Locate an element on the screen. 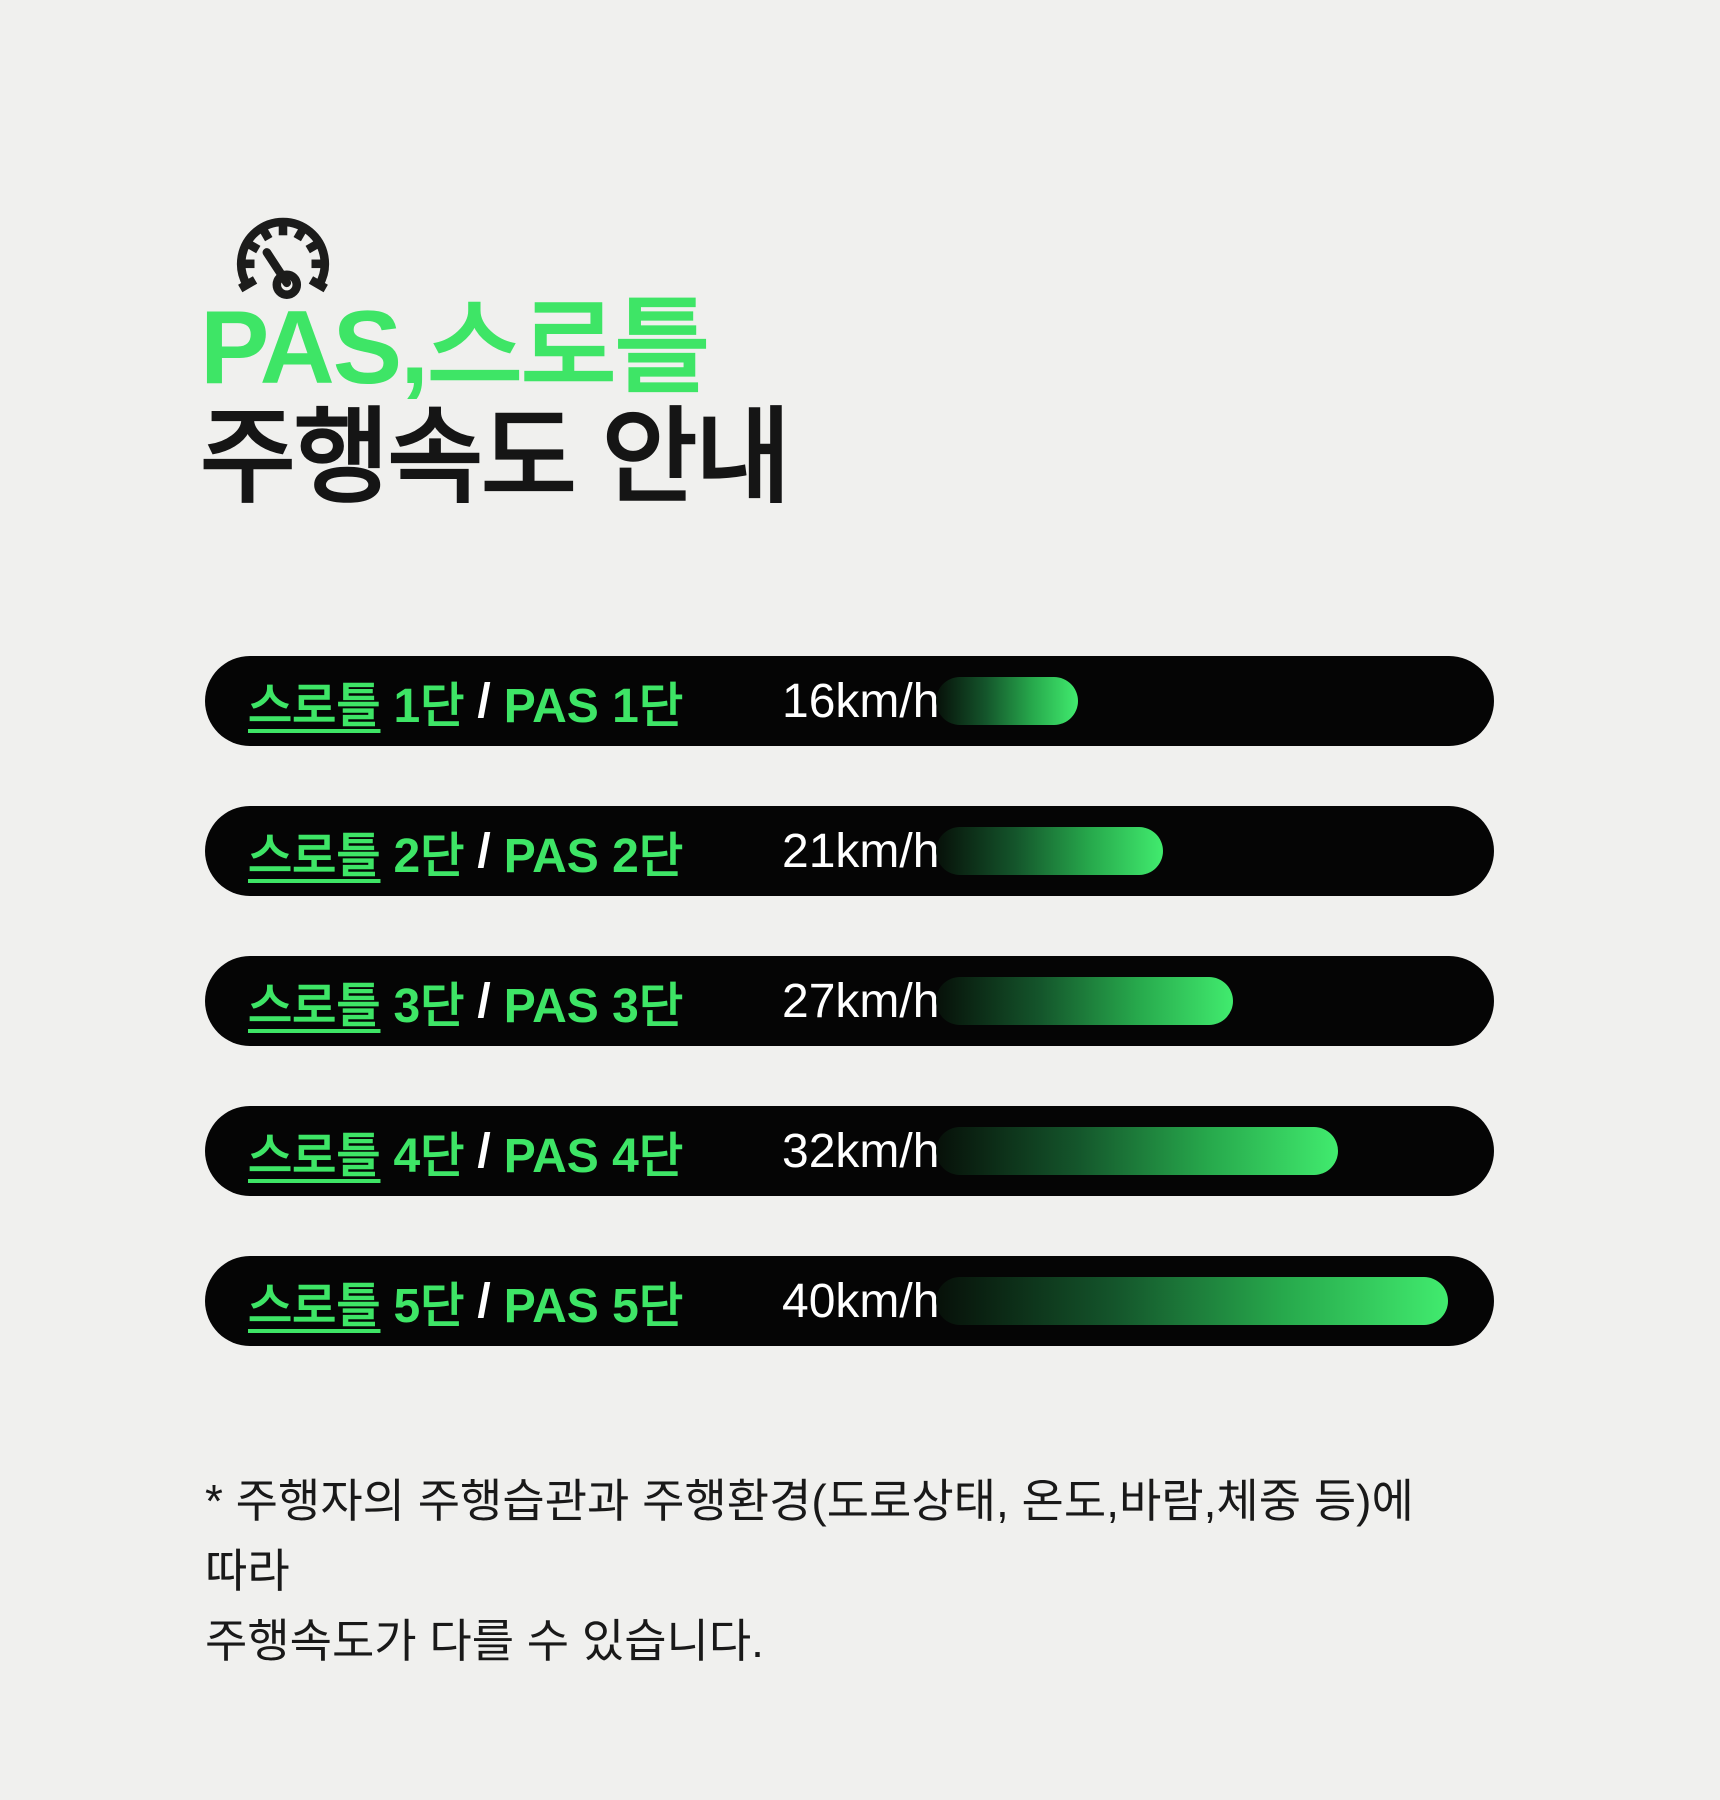  speed-row-label: 스로틀 3단 / PAS 3단 is located at coordinates (465, 1001).